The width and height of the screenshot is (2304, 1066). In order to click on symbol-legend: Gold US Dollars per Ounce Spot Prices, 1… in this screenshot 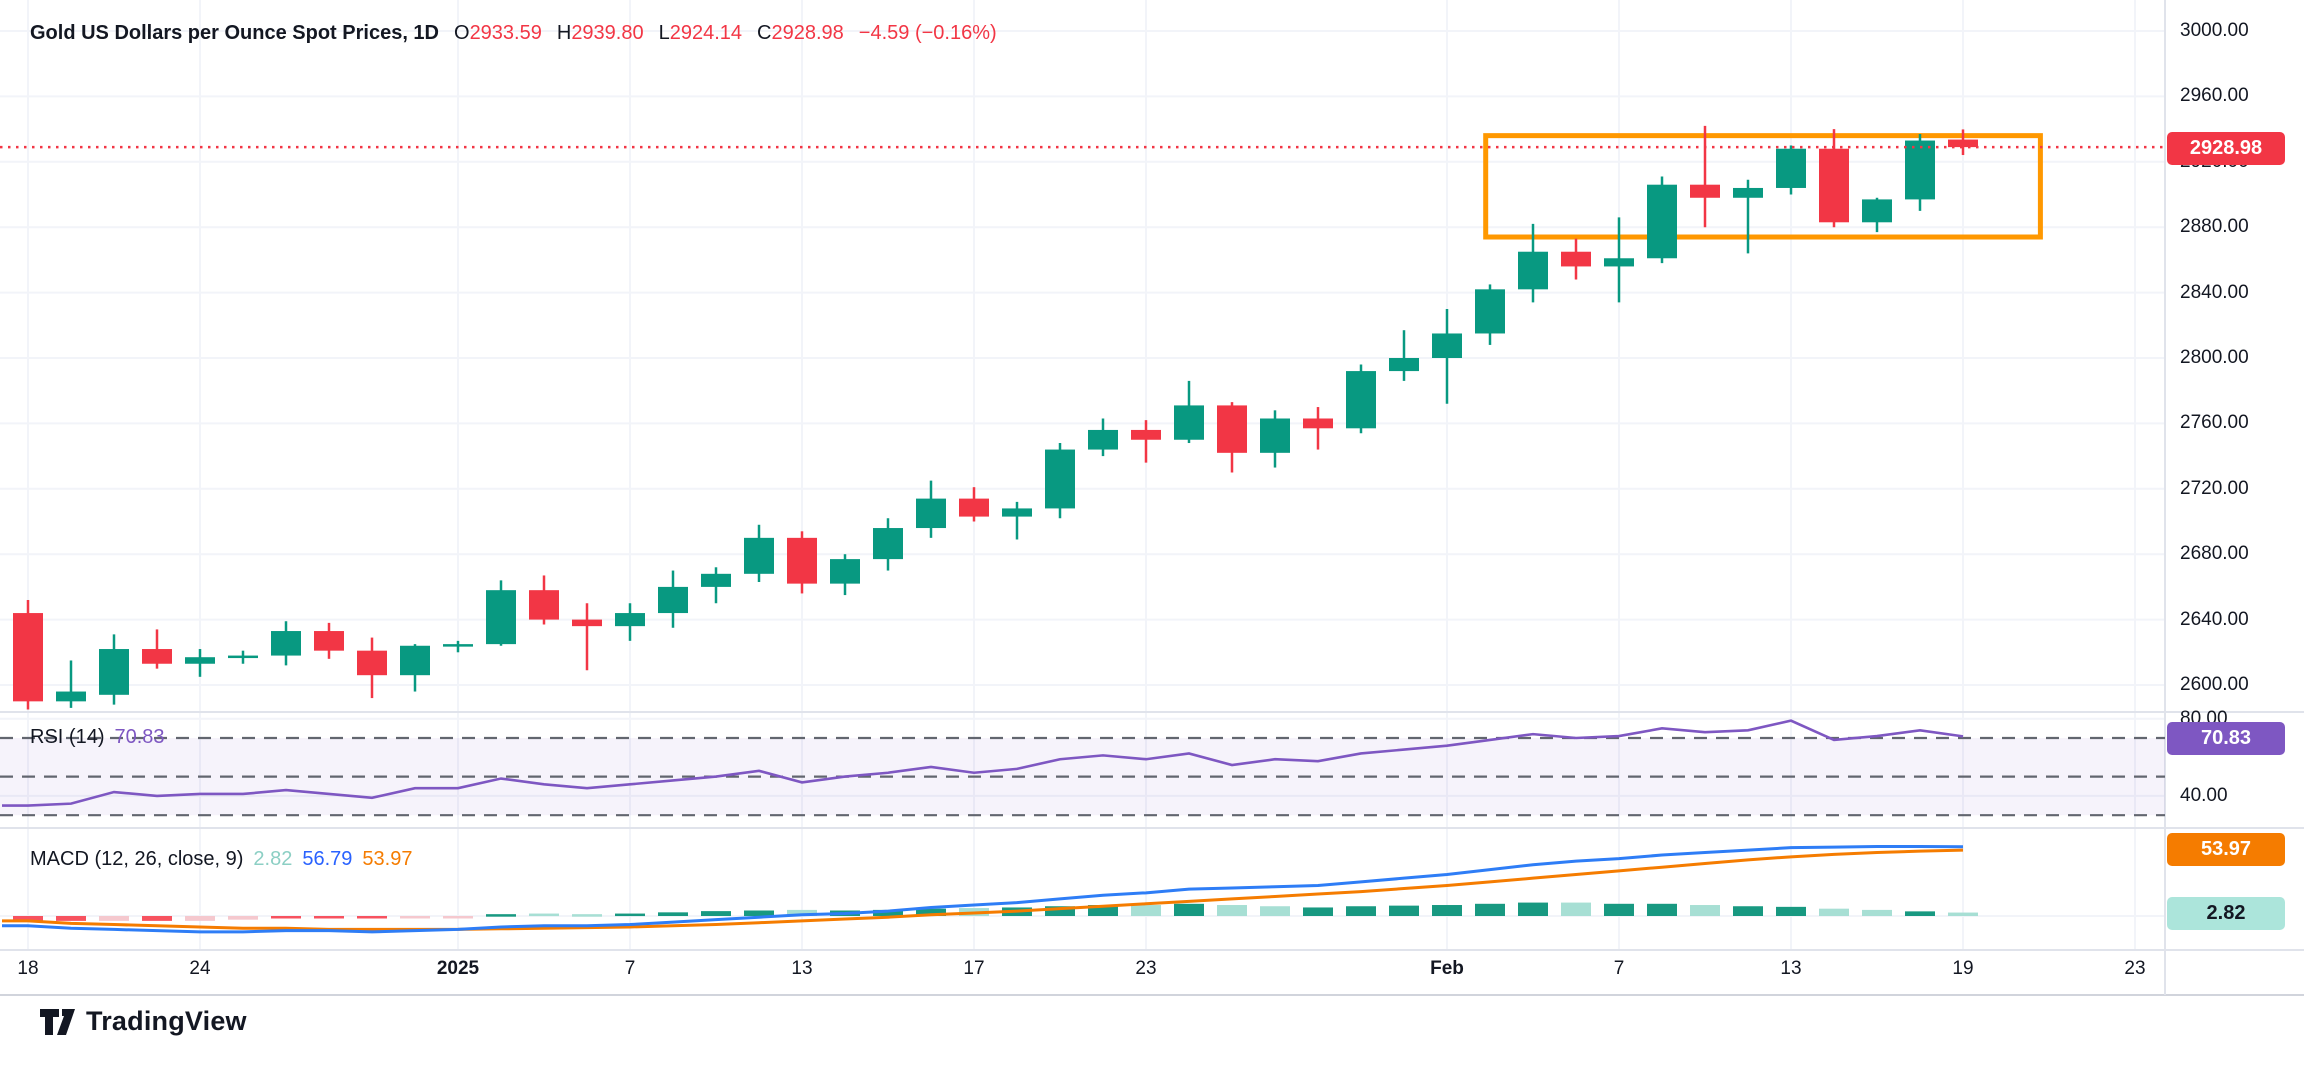, I will do `click(513, 33)`.